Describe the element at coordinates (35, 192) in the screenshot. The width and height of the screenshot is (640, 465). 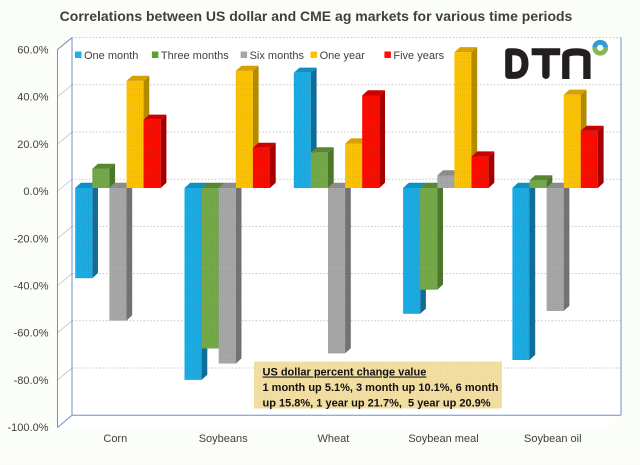
I see `svg-text: 0.0%` at that location.